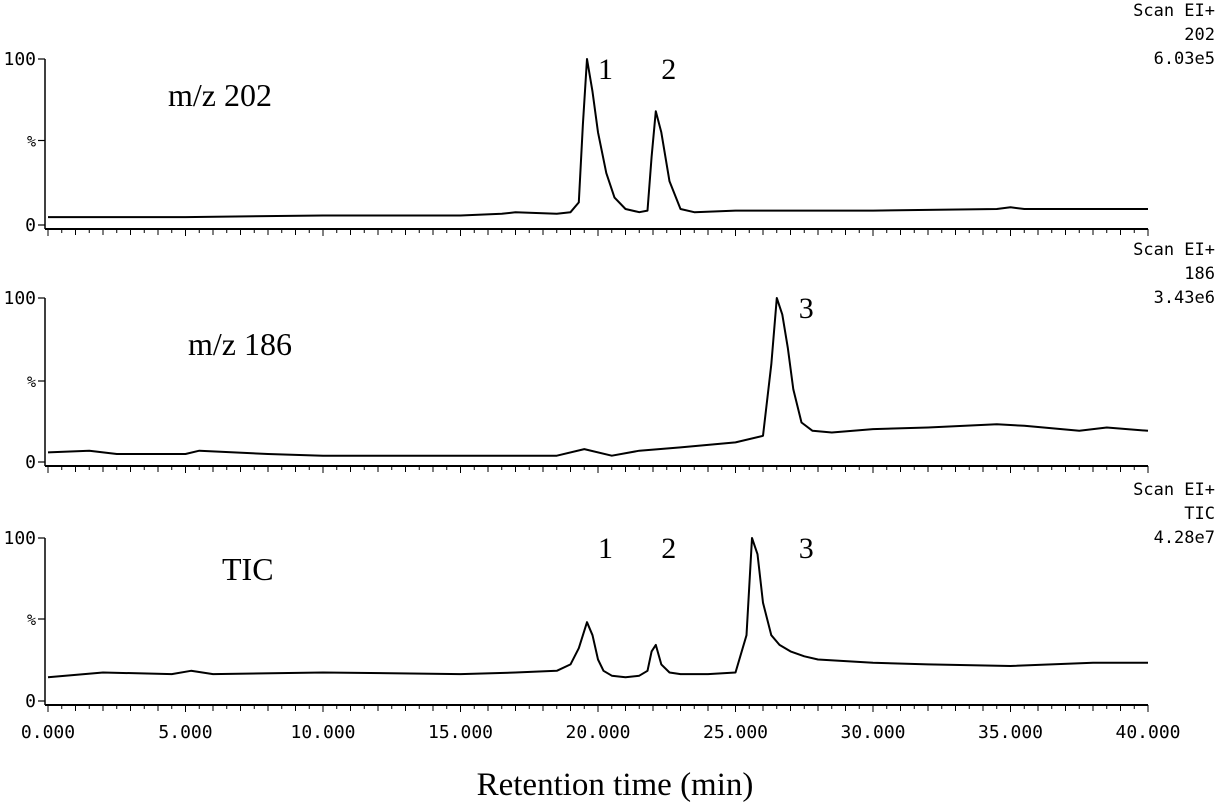 The width and height of the screenshot is (1219, 808). Describe the element at coordinates (220, 95) in the screenshot. I see `panel-label: m/z 202` at that location.